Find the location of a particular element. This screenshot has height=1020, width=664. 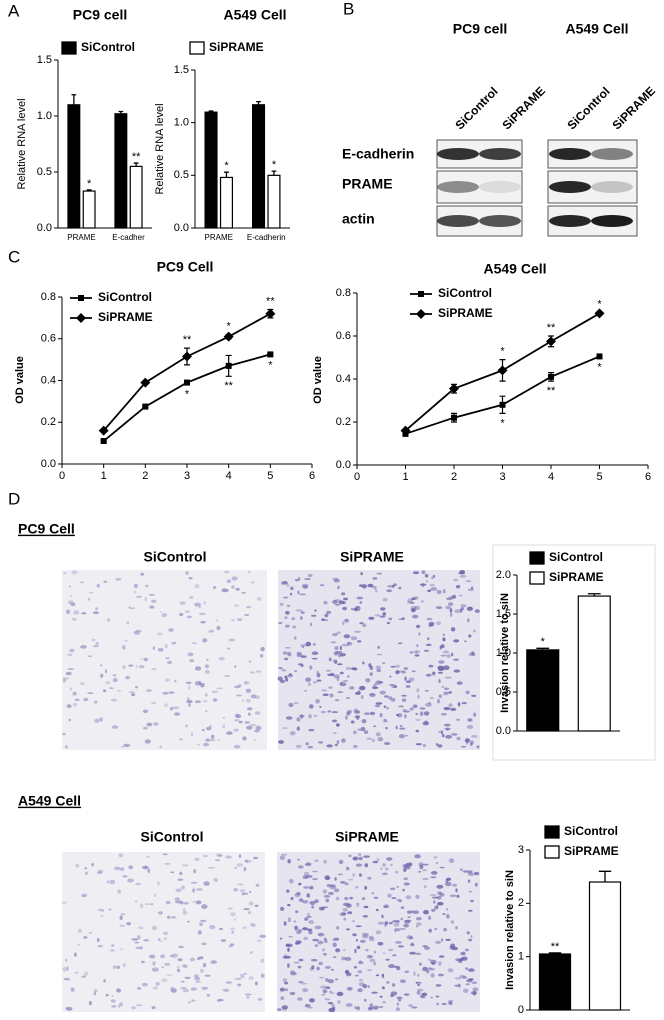

blot-box is located at coordinates (479, 187).